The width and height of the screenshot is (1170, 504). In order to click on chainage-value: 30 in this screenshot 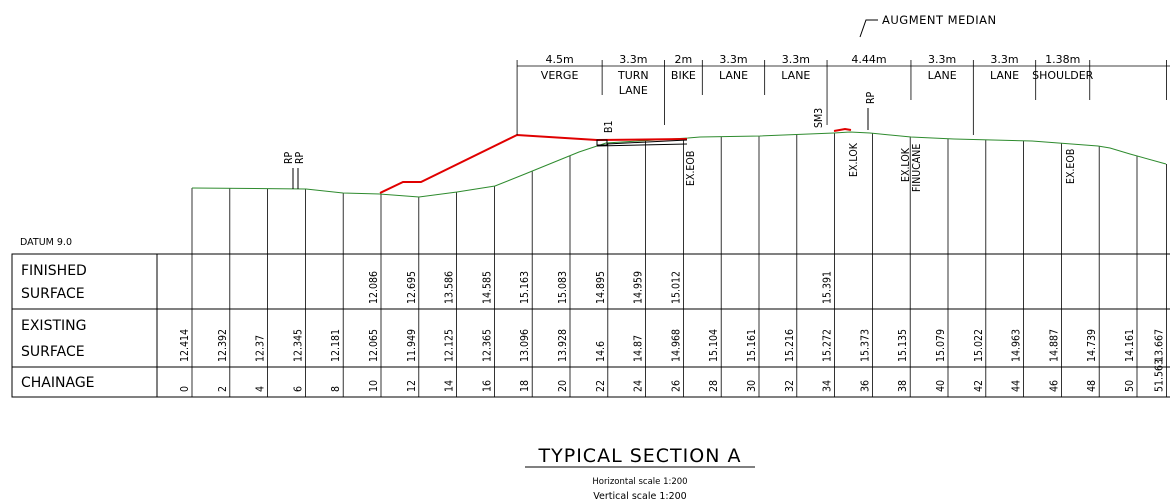, I will do `click(752, 386)`.